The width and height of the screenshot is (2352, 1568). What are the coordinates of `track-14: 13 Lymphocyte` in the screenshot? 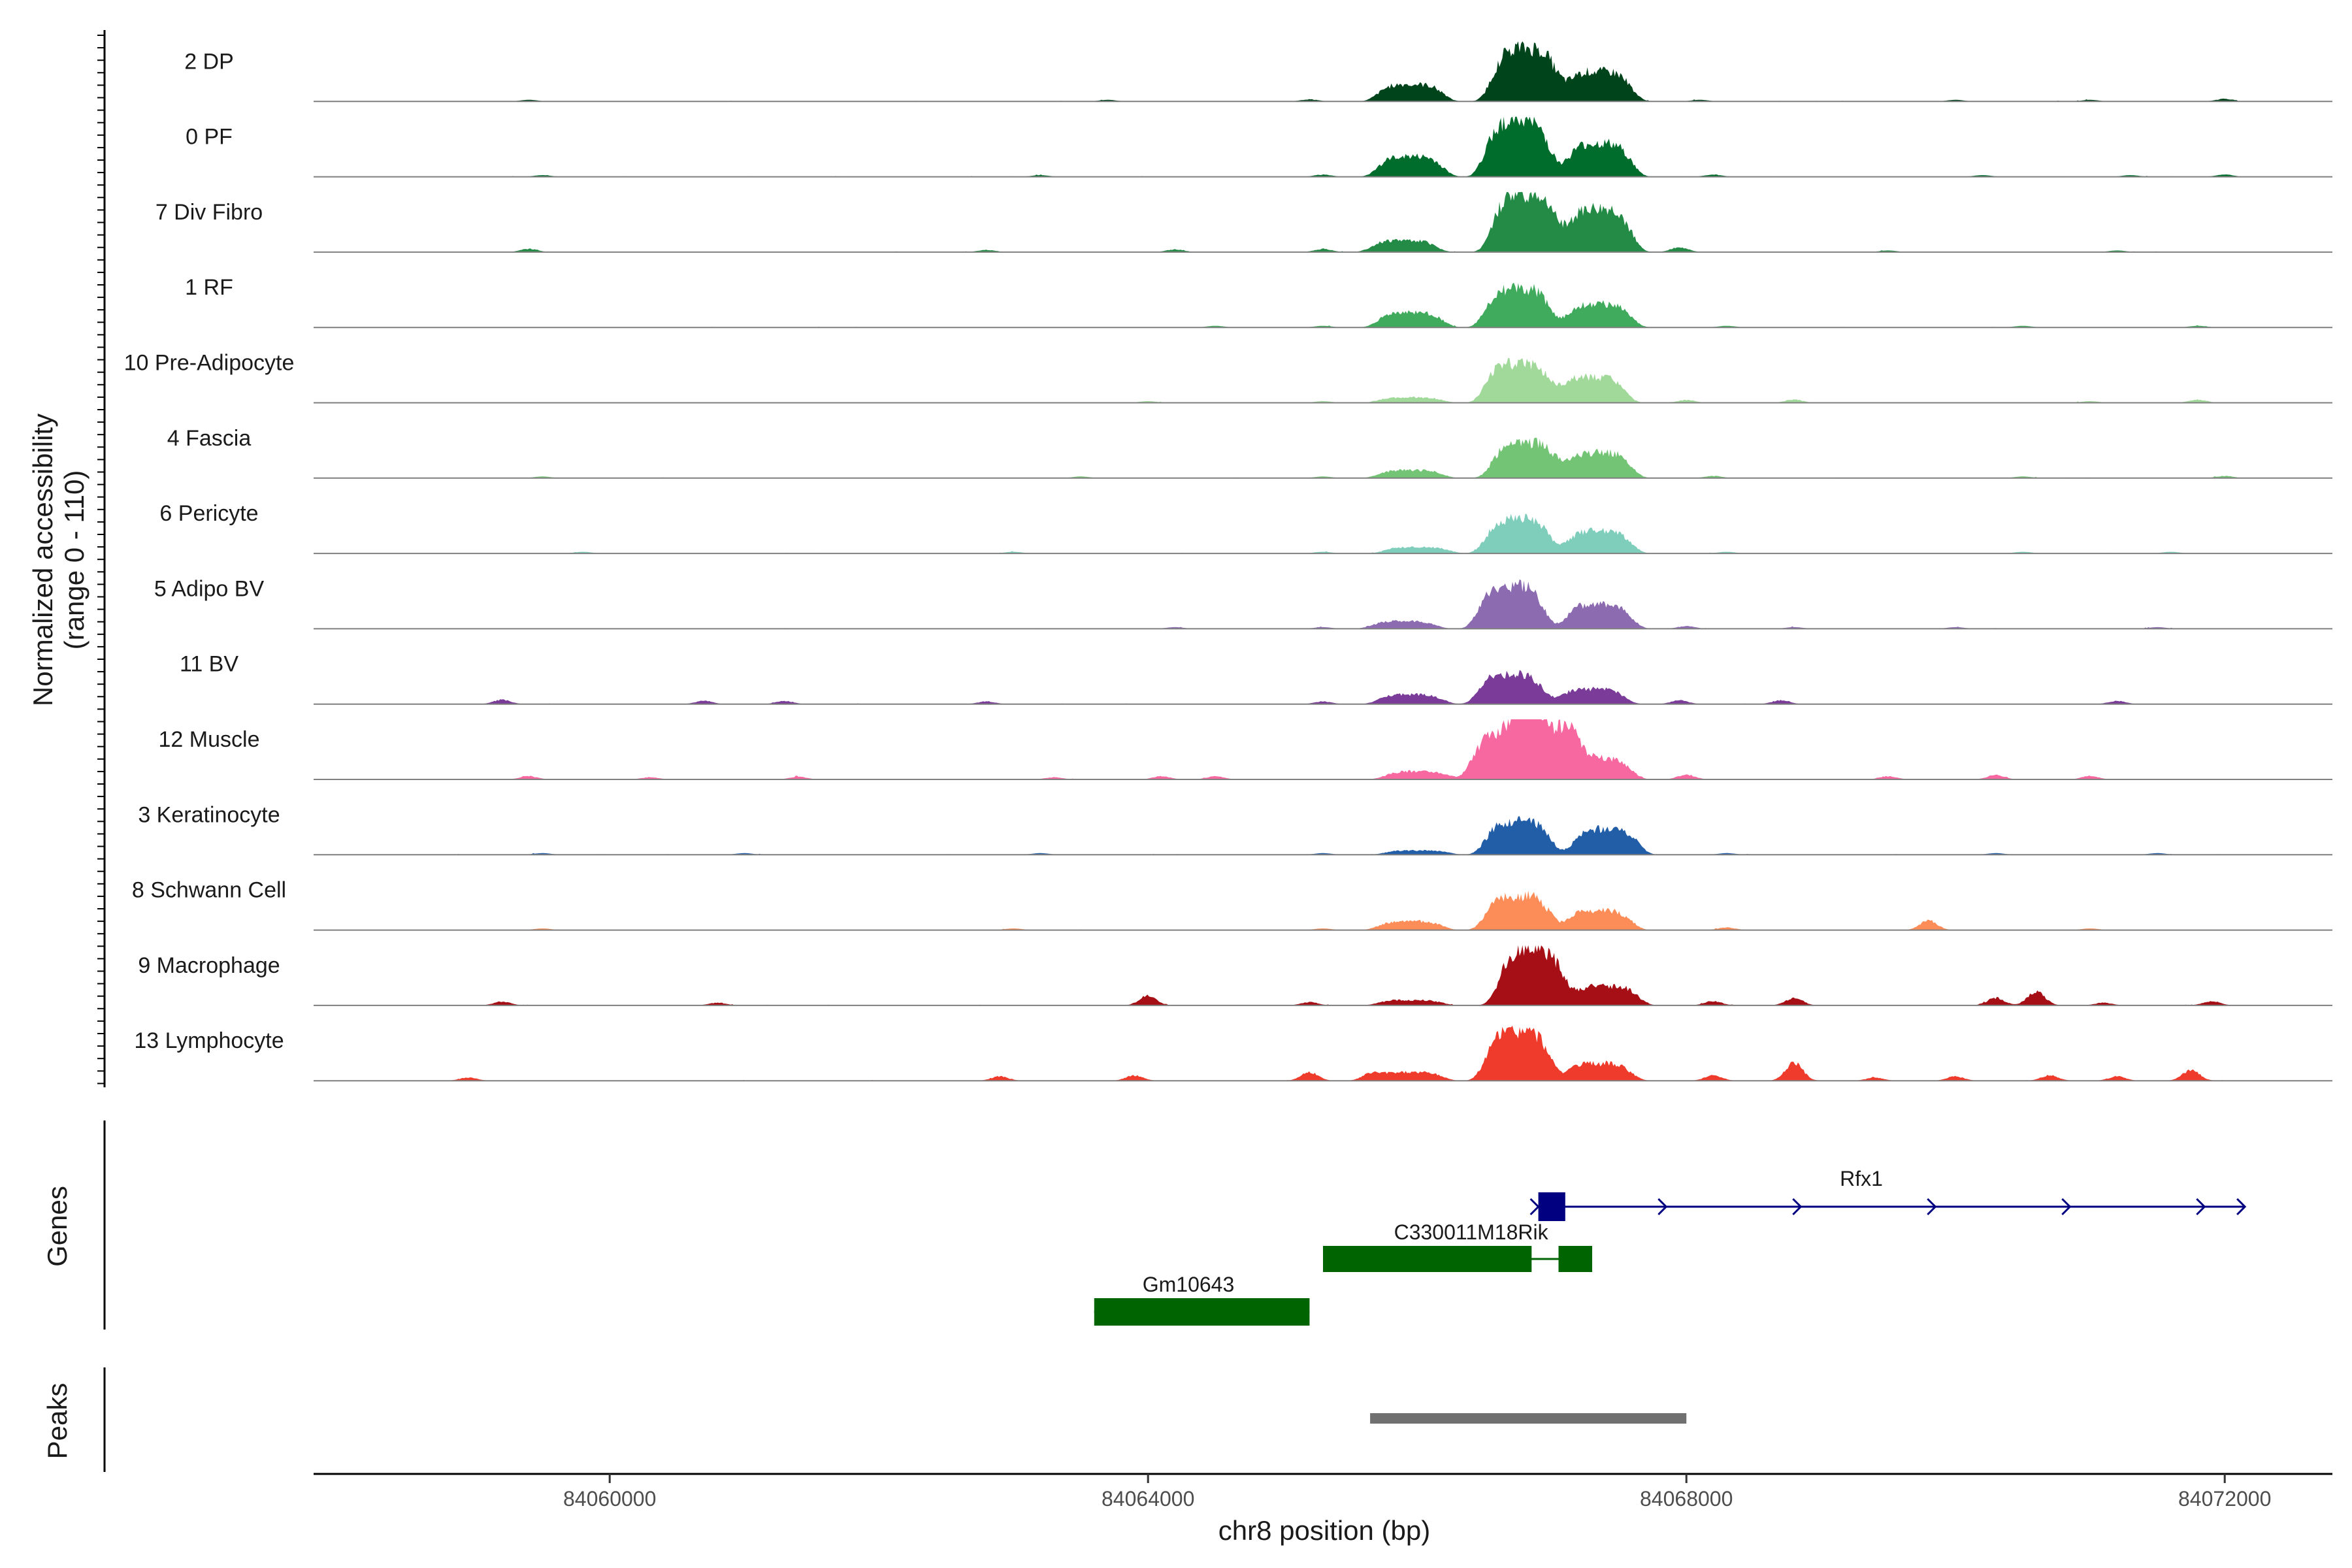 It's located at (1233, 1054).